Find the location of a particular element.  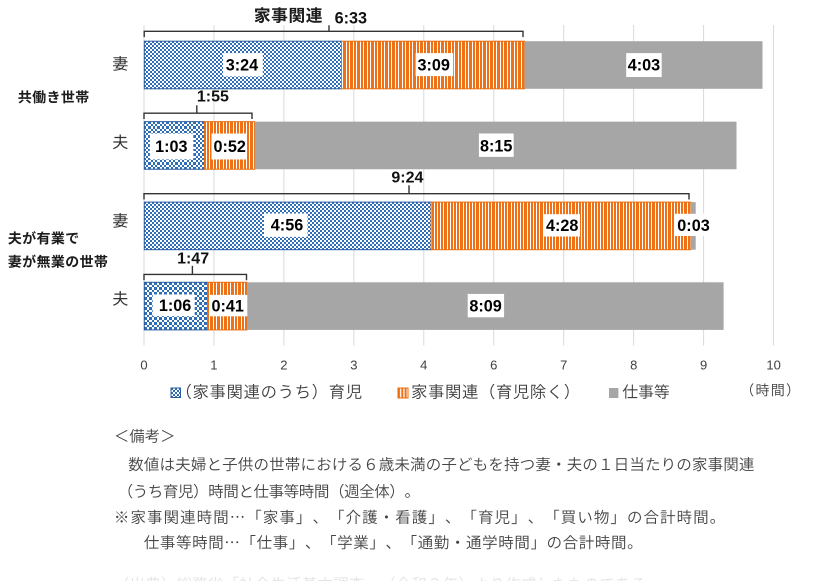

svg-text: 1:03 is located at coordinates (171, 147).